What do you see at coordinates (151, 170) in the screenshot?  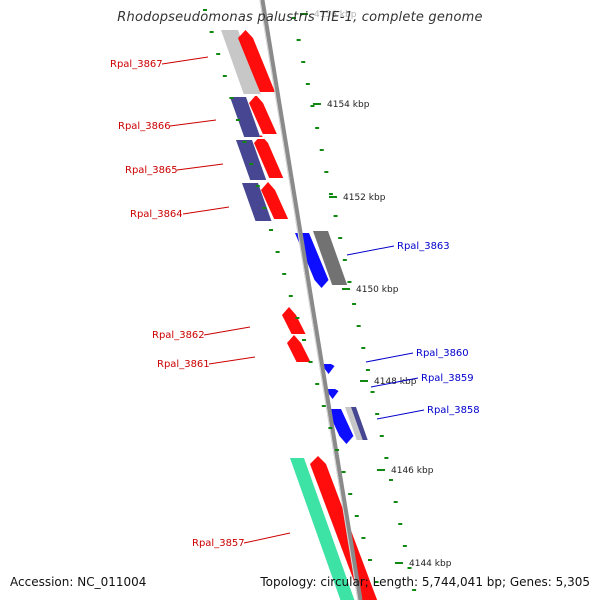 I see `forward-gene-label: Rpal_3865` at bounding box center [151, 170].